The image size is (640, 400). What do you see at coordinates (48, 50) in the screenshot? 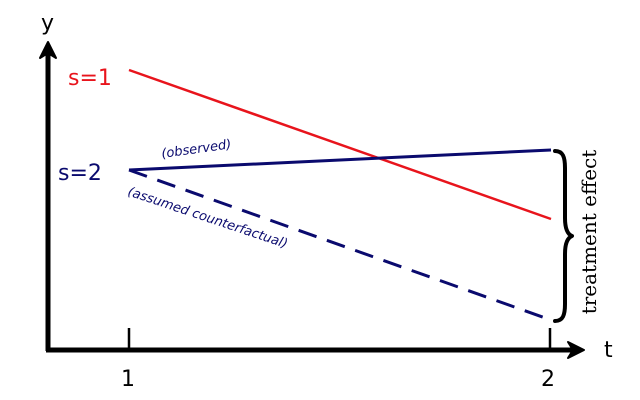
I see `y-axis-arrow` at bounding box center [48, 50].